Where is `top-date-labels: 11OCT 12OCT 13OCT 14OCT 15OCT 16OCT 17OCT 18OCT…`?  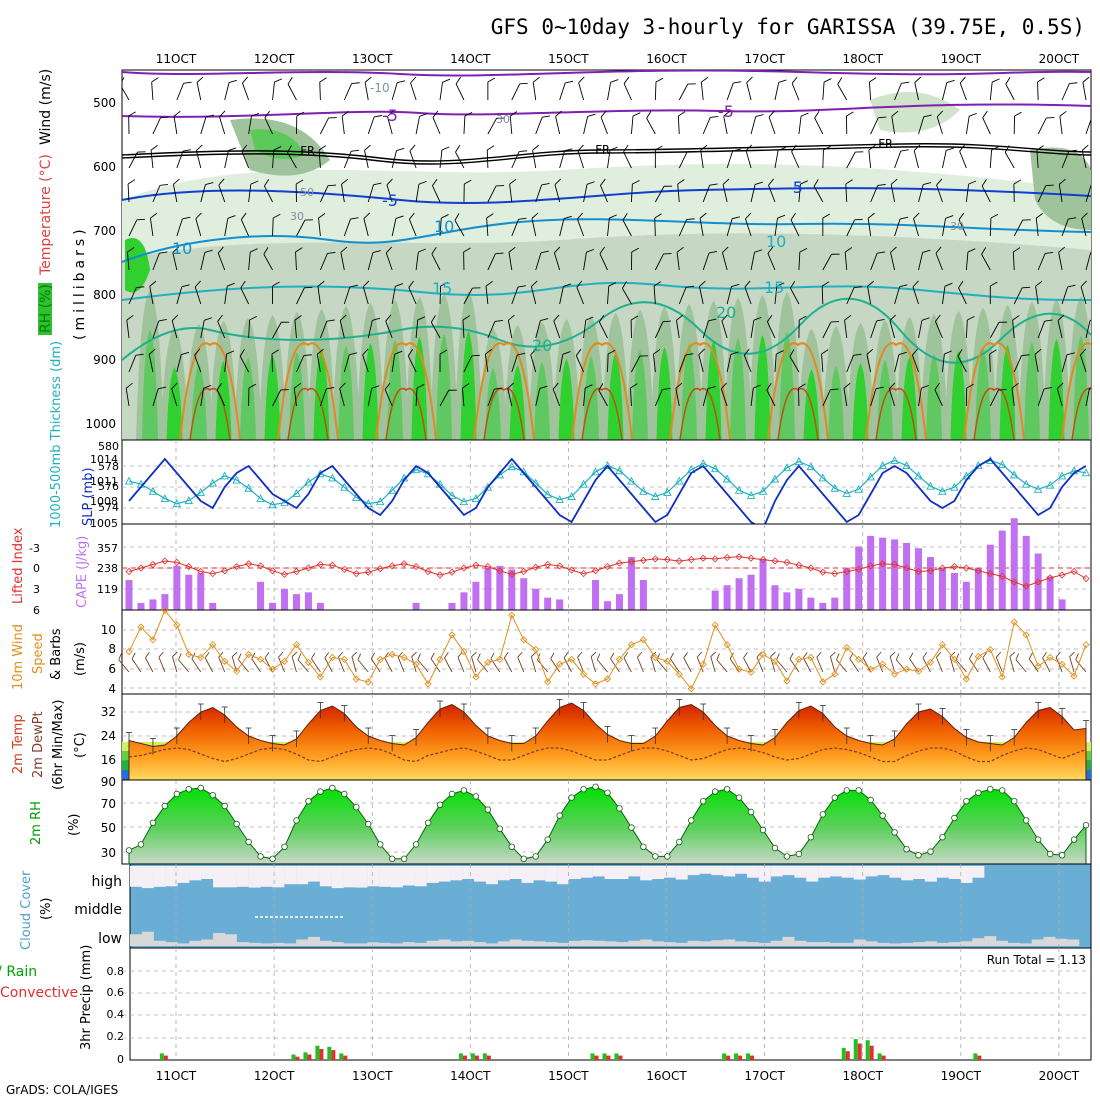
top-date-labels: 11OCT 12OCT 13OCT 14OCT 15OCT 16OCT 17OCT 18OCT… is located at coordinates (618, 59).